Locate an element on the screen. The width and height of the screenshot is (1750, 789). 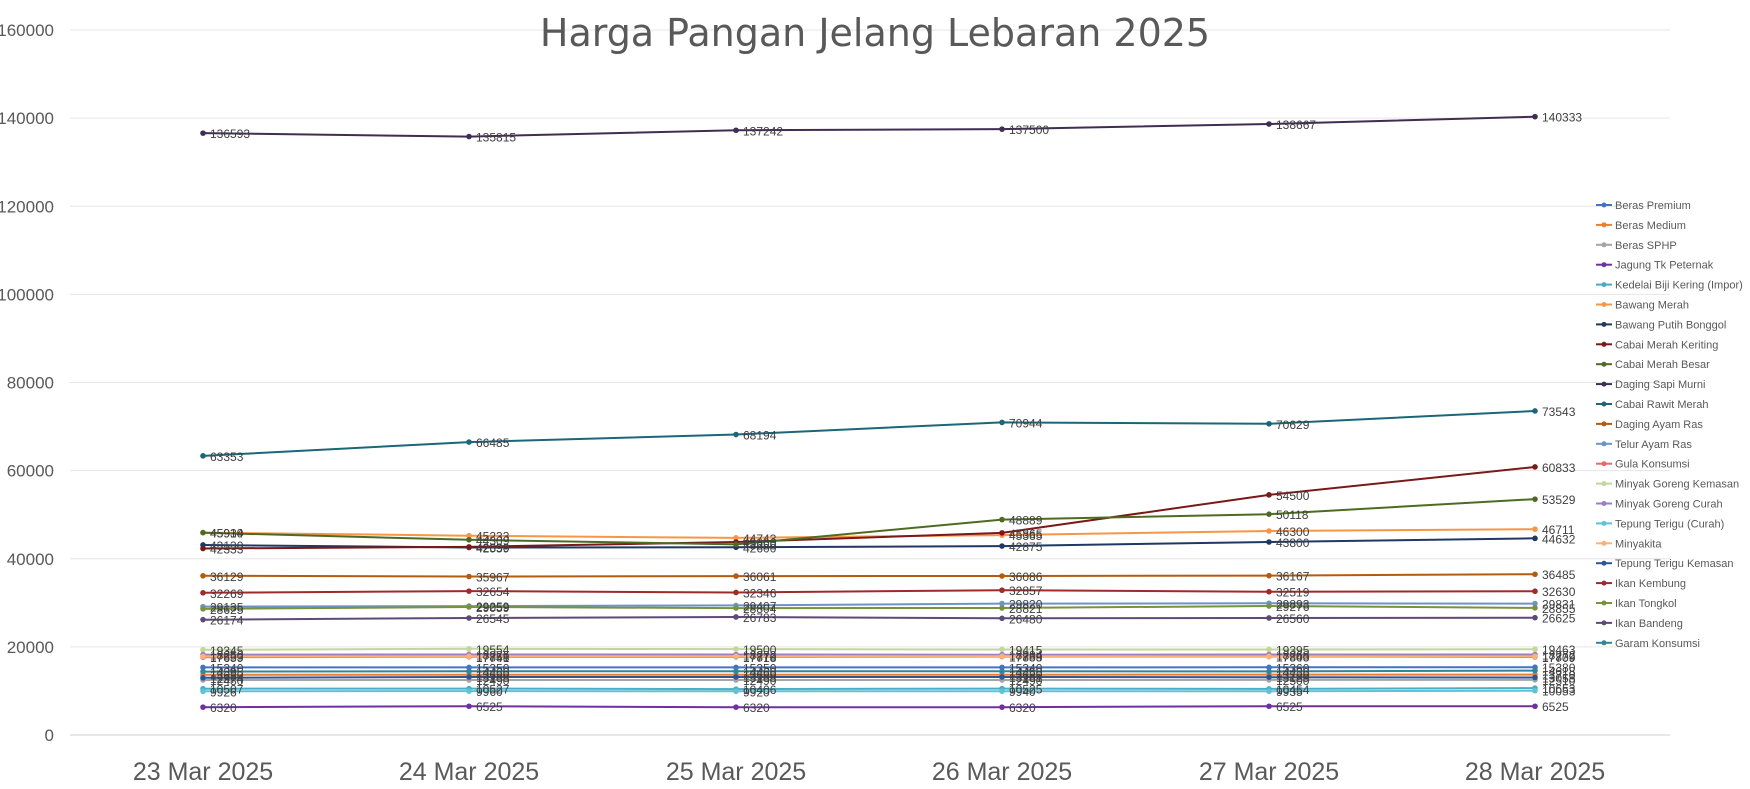
data-label: 46300 is located at coordinates (1293, 532).